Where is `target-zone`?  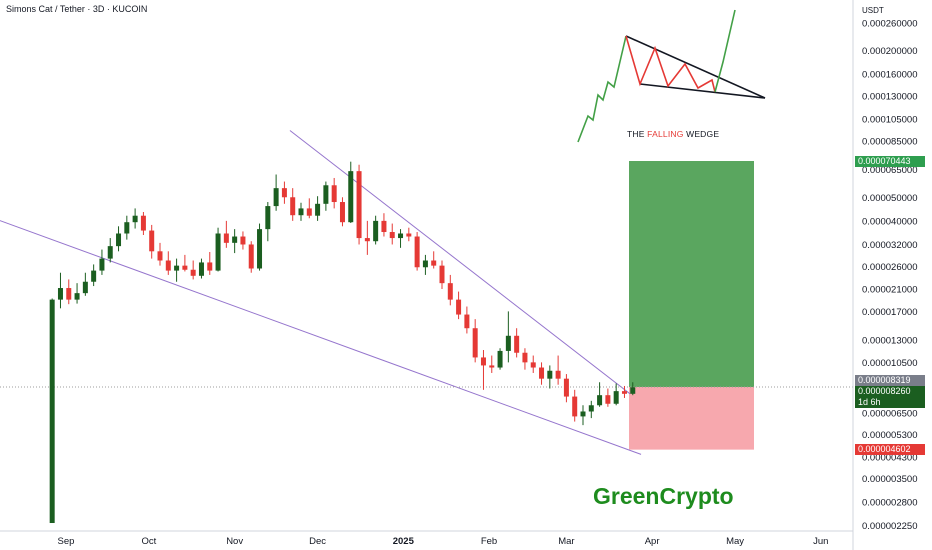
target-zone is located at coordinates (691, 274).